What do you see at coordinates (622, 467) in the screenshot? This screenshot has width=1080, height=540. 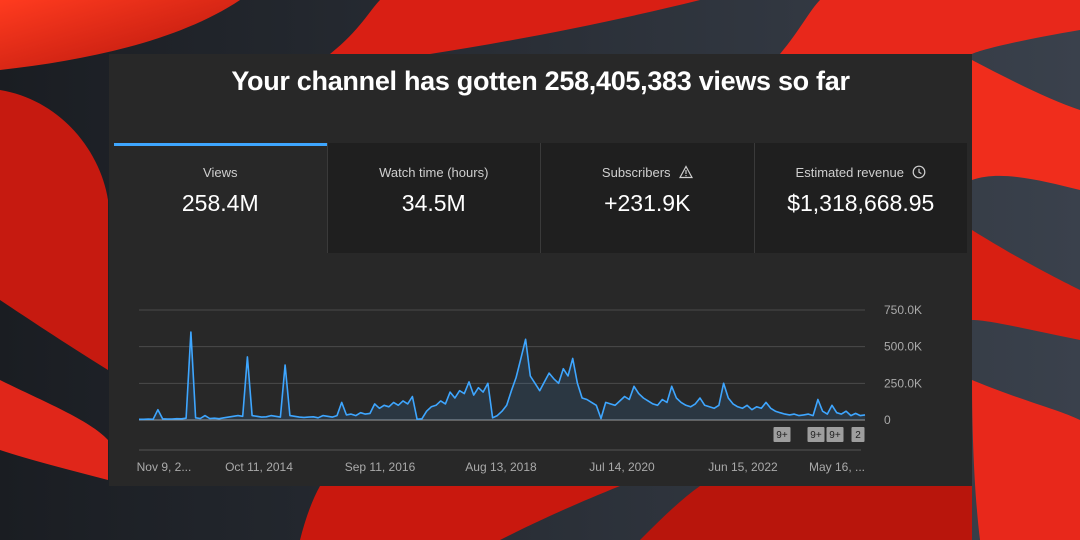 I see `x-tick-label: Jul 14, 2020` at bounding box center [622, 467].